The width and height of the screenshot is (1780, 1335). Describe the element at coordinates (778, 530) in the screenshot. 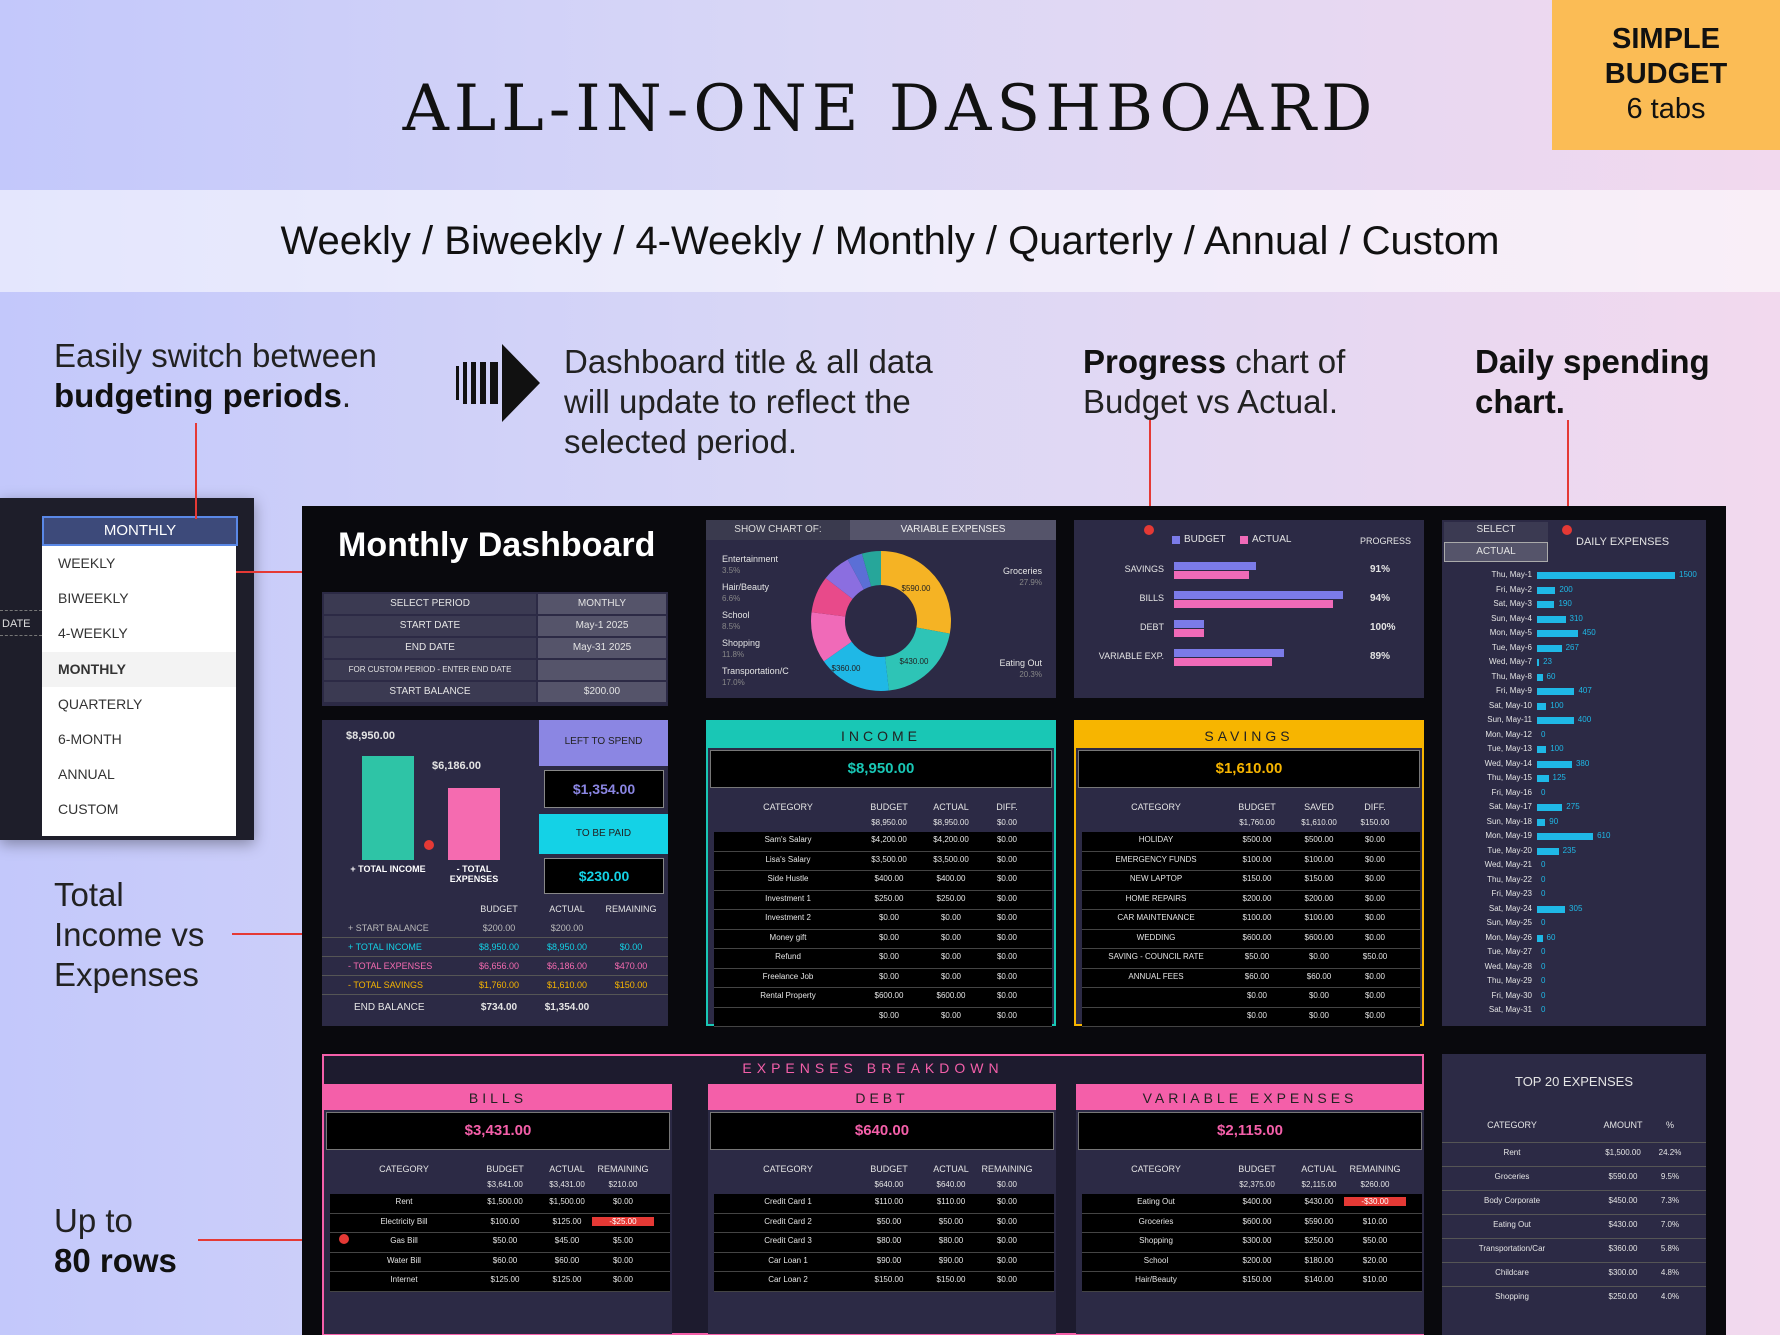

I see `show-chart-label: SHOW CHART OF:` at that location.